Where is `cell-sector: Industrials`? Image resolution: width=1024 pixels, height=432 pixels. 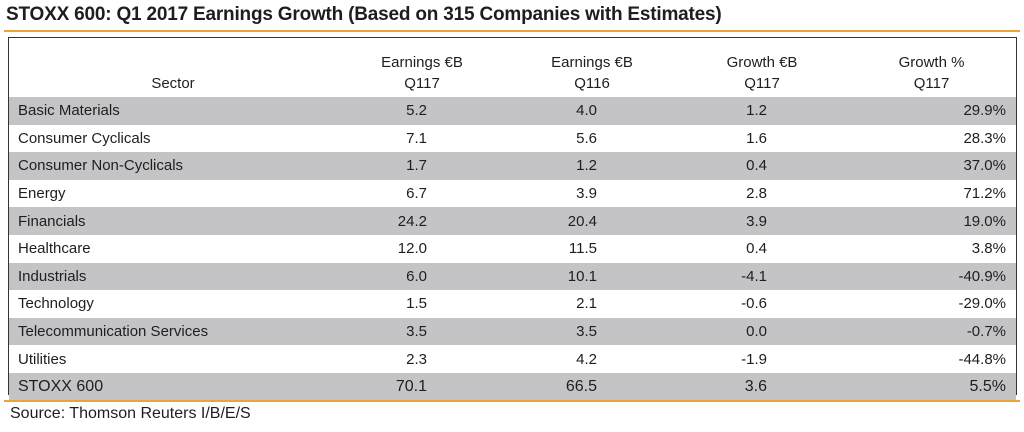 cell-sector: Industrials is located at coordinates (173, 276).